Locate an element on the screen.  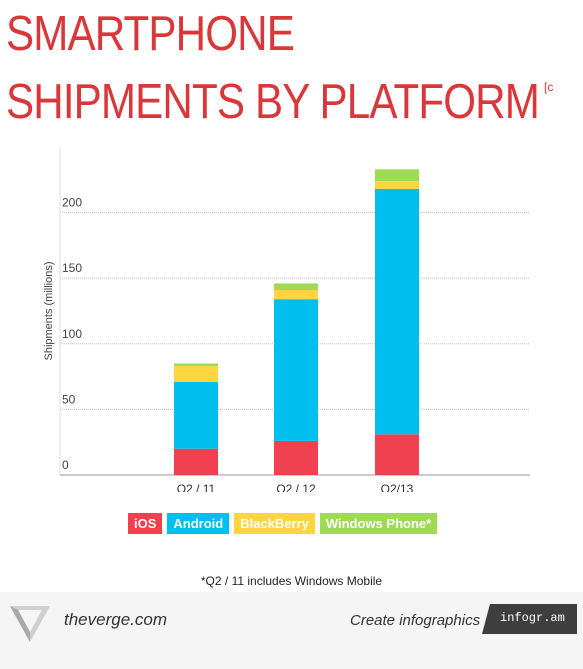
y-tick-label: 100 is located at coordinates (72, 334).